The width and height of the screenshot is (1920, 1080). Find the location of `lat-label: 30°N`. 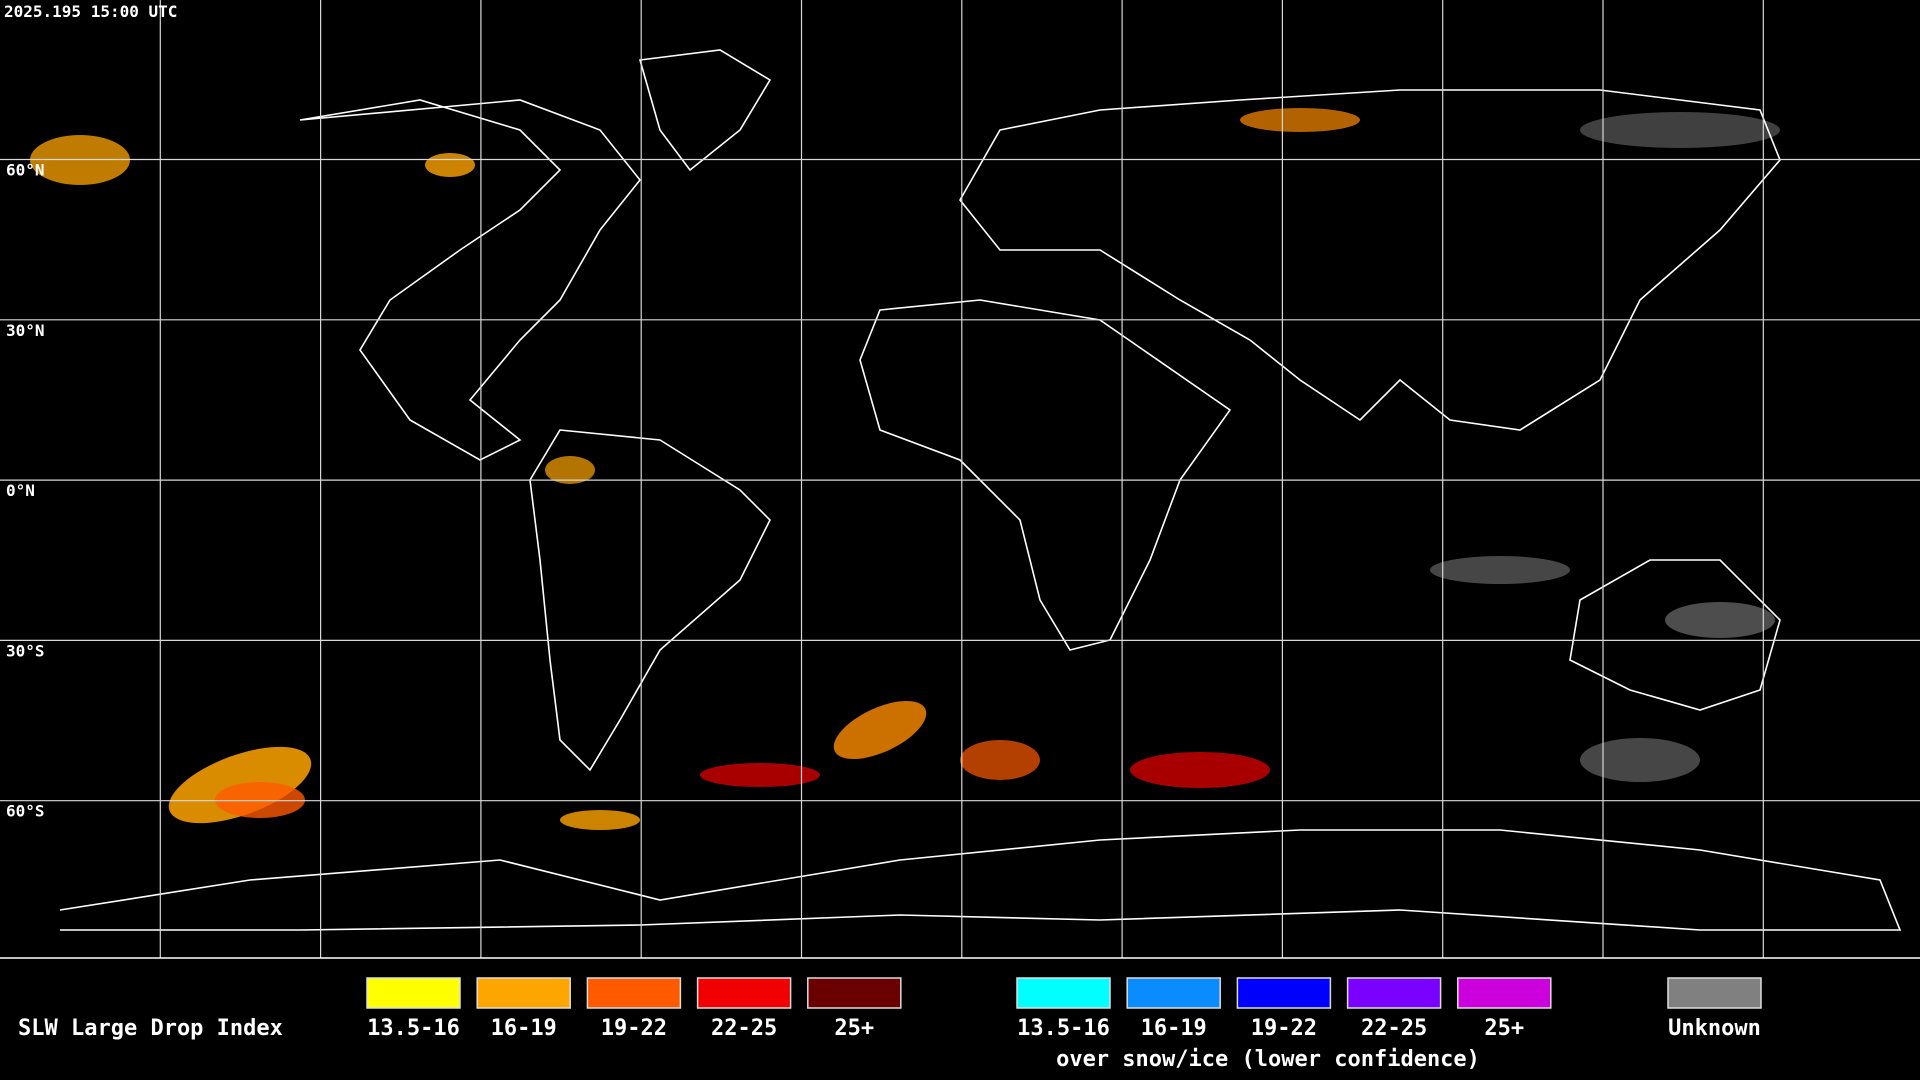

lat-label: 30°N is located at coordinates (25, 330).